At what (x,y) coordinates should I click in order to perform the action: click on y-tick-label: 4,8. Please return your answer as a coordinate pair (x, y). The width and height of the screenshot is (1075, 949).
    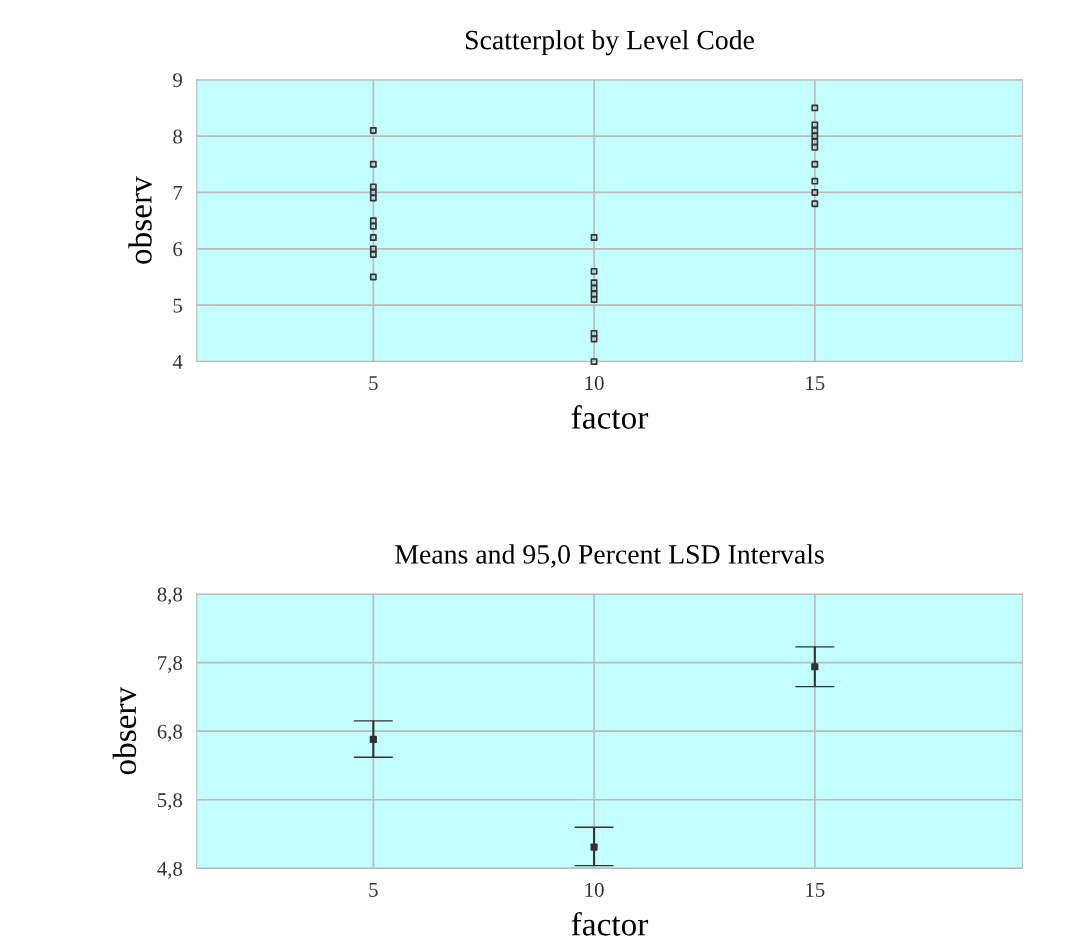
    Looking at the image, I should click on (170, 870).